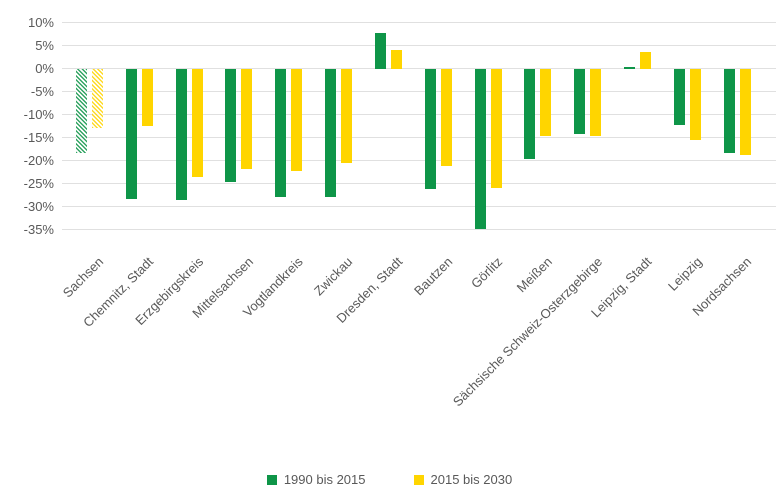 This screenshot has width=779, height=503. I want to click on y-axis-tick-label: -10%, so click(38, 114).